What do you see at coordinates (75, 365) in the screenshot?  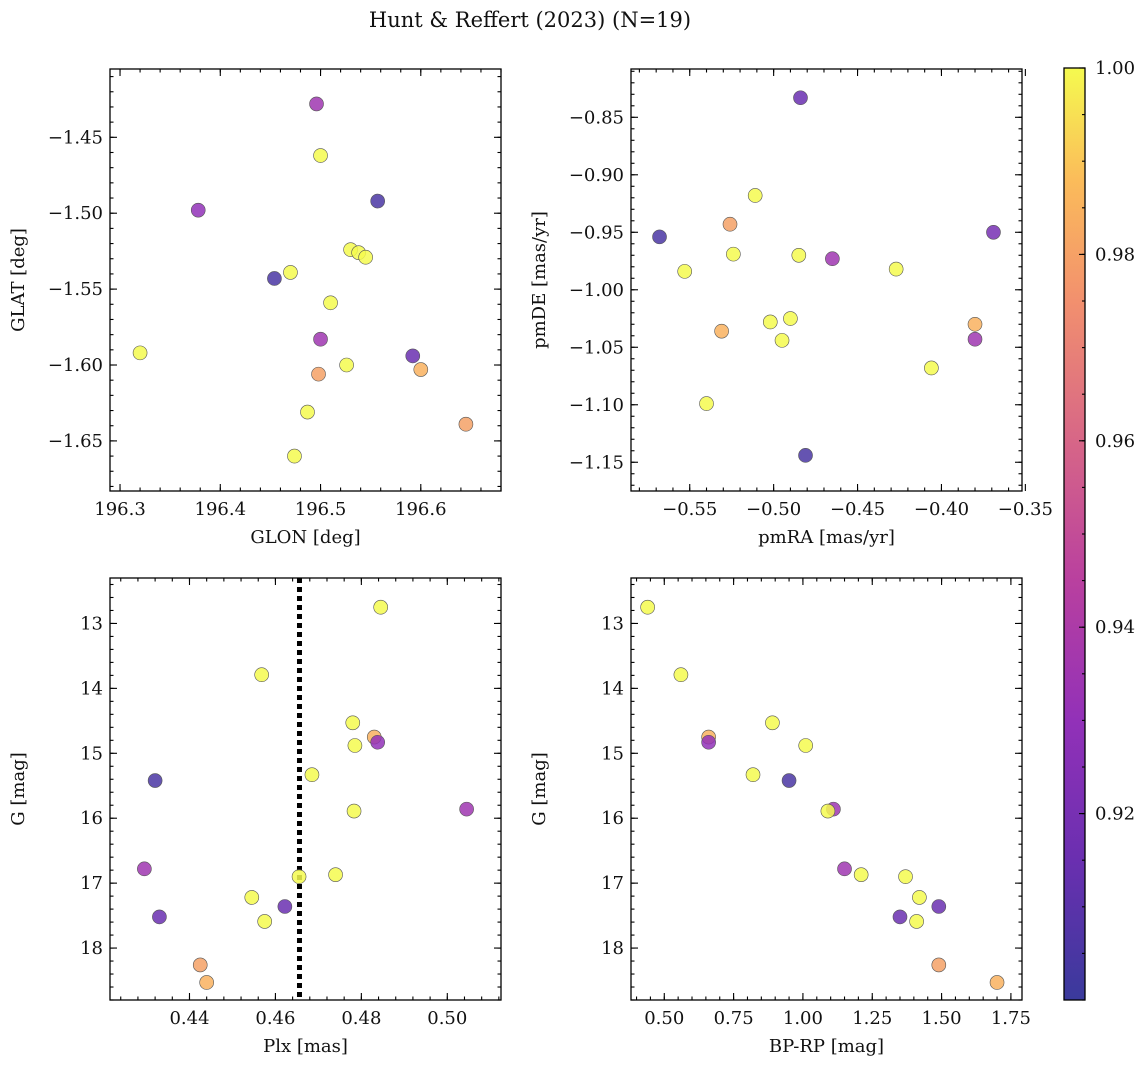 I see `y-tick-label: −1.60` at bounding box center [75, 365].